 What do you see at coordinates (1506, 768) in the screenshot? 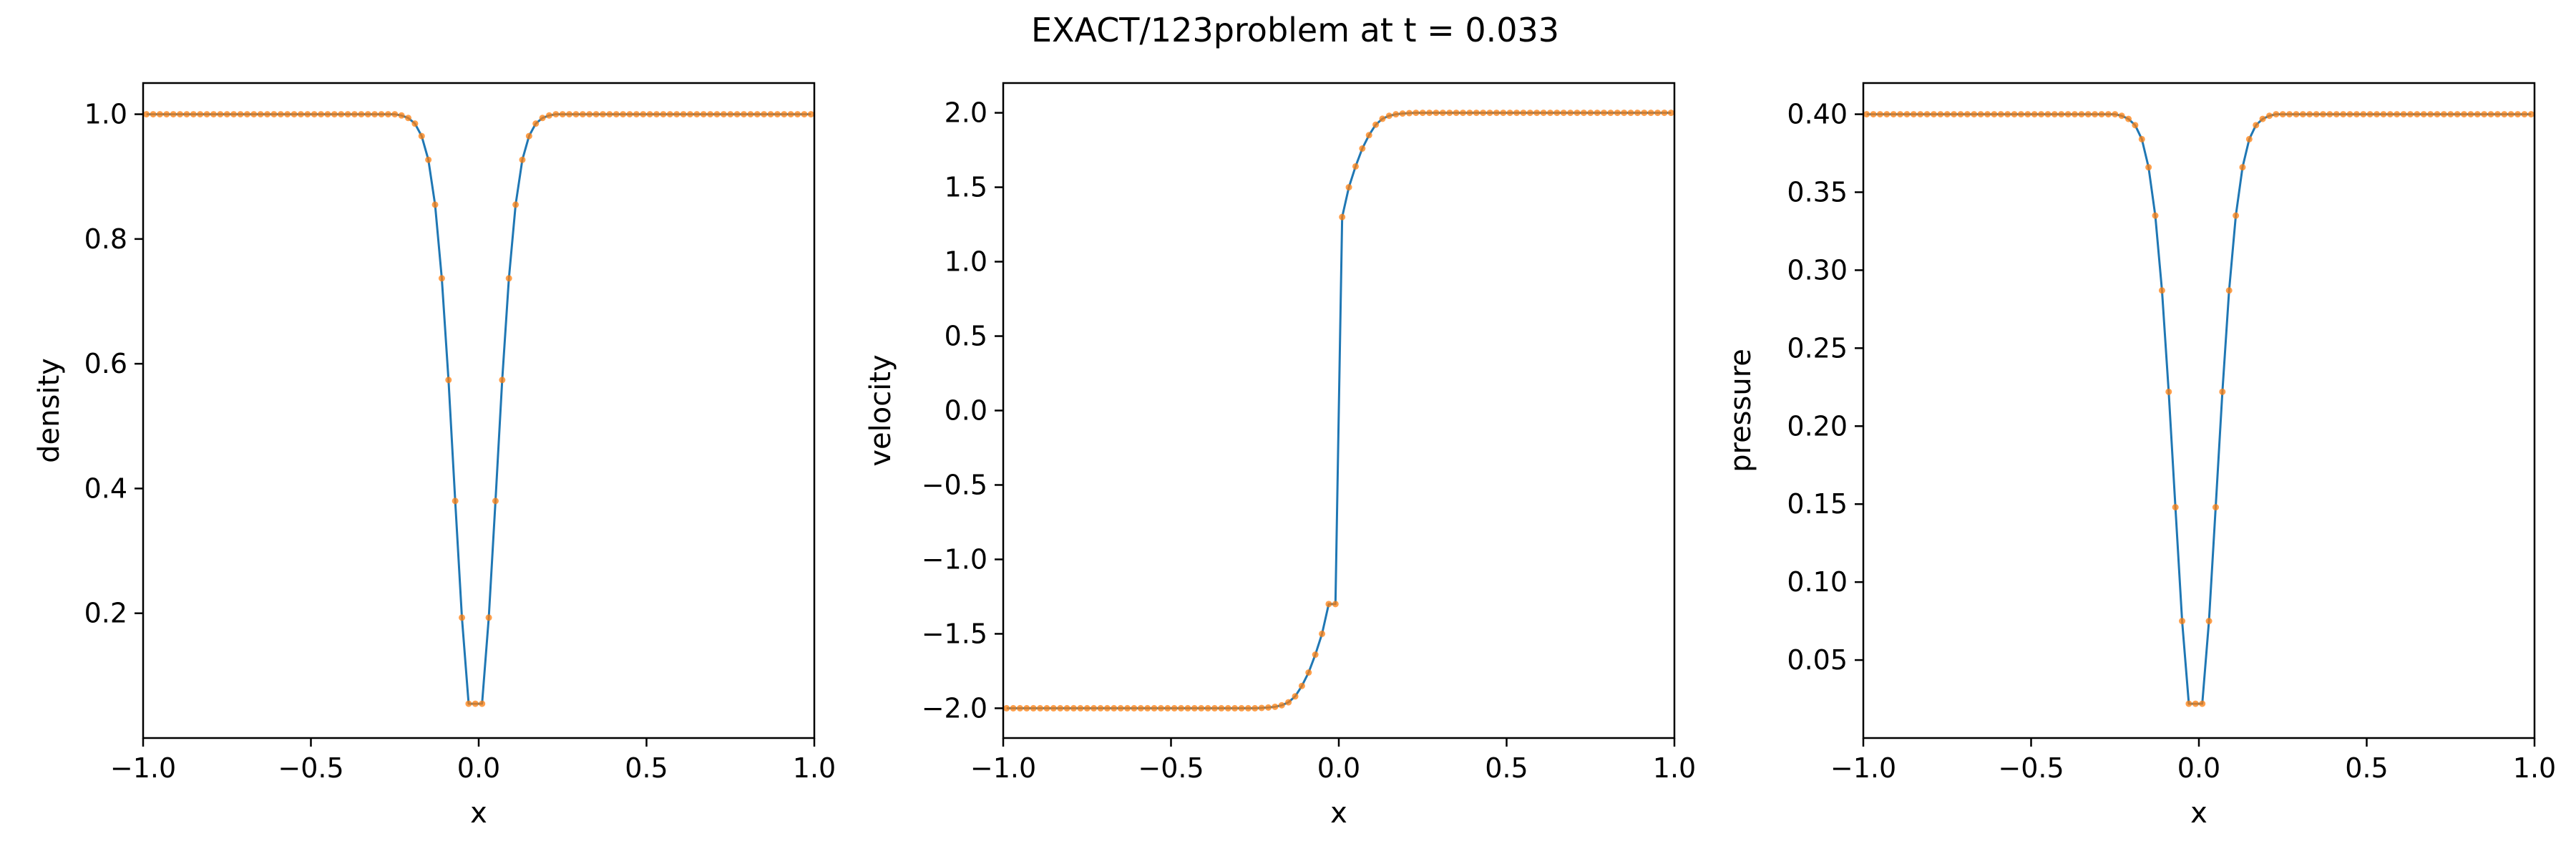
I see `x-tick-label: 0.5` at bounding box center [1506, 768].